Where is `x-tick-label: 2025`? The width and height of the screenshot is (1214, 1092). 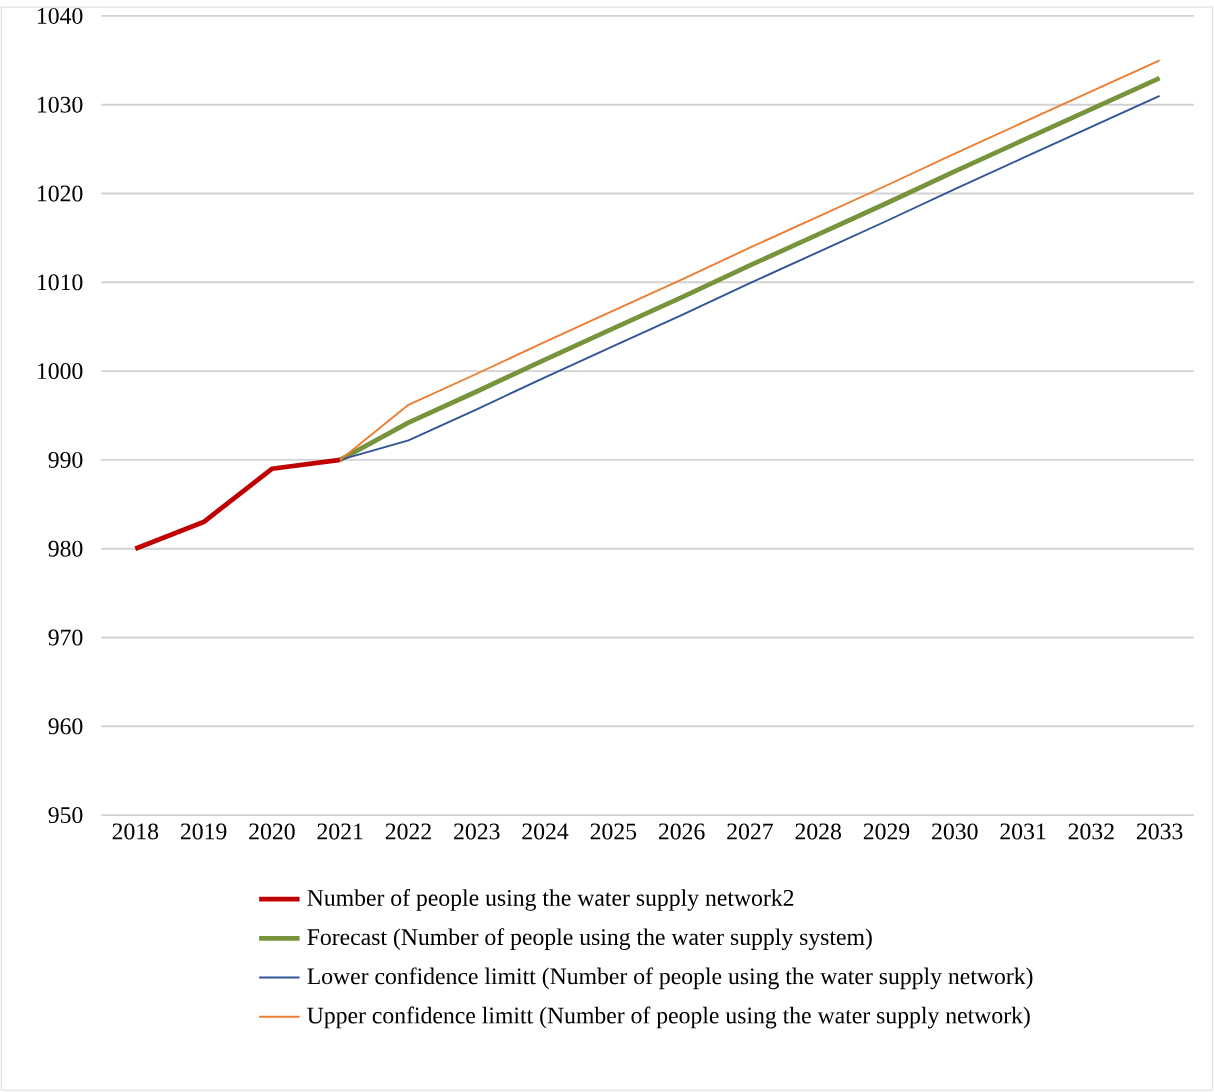 x-tick-label: 2025 is located at coordinates (613, 831).